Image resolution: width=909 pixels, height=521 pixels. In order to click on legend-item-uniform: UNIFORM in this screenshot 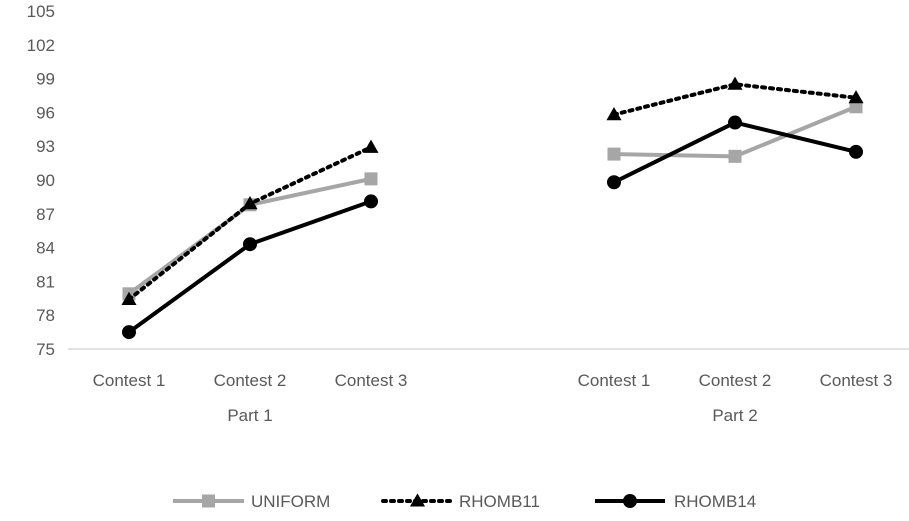, I will do `click(251, 501)`.